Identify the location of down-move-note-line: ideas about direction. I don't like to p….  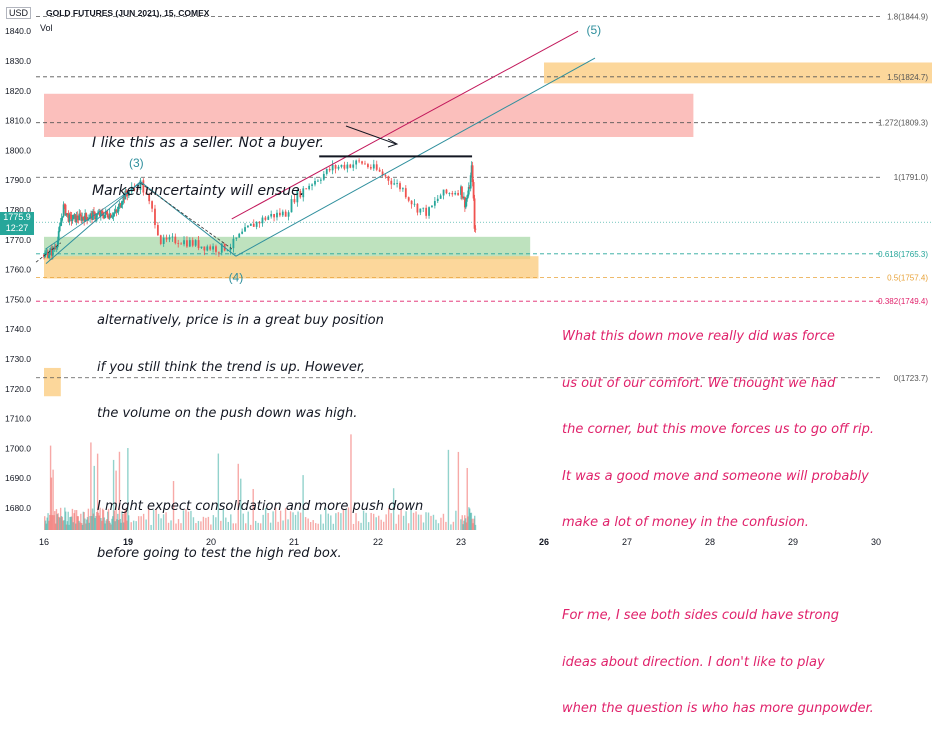
(693, 662).